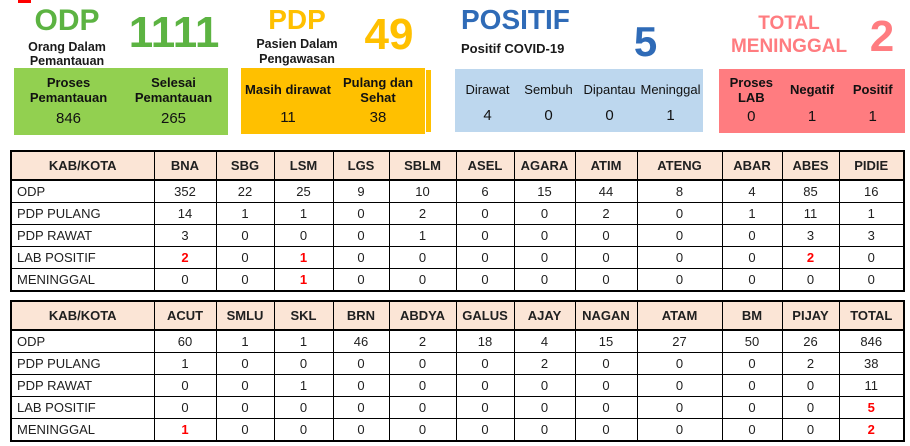 This screenshot has height=446, width=910. What do you see at coordinates (810, 341) in the screenshot?
I see `table-cell: 26` at bounding box center [810, 341].